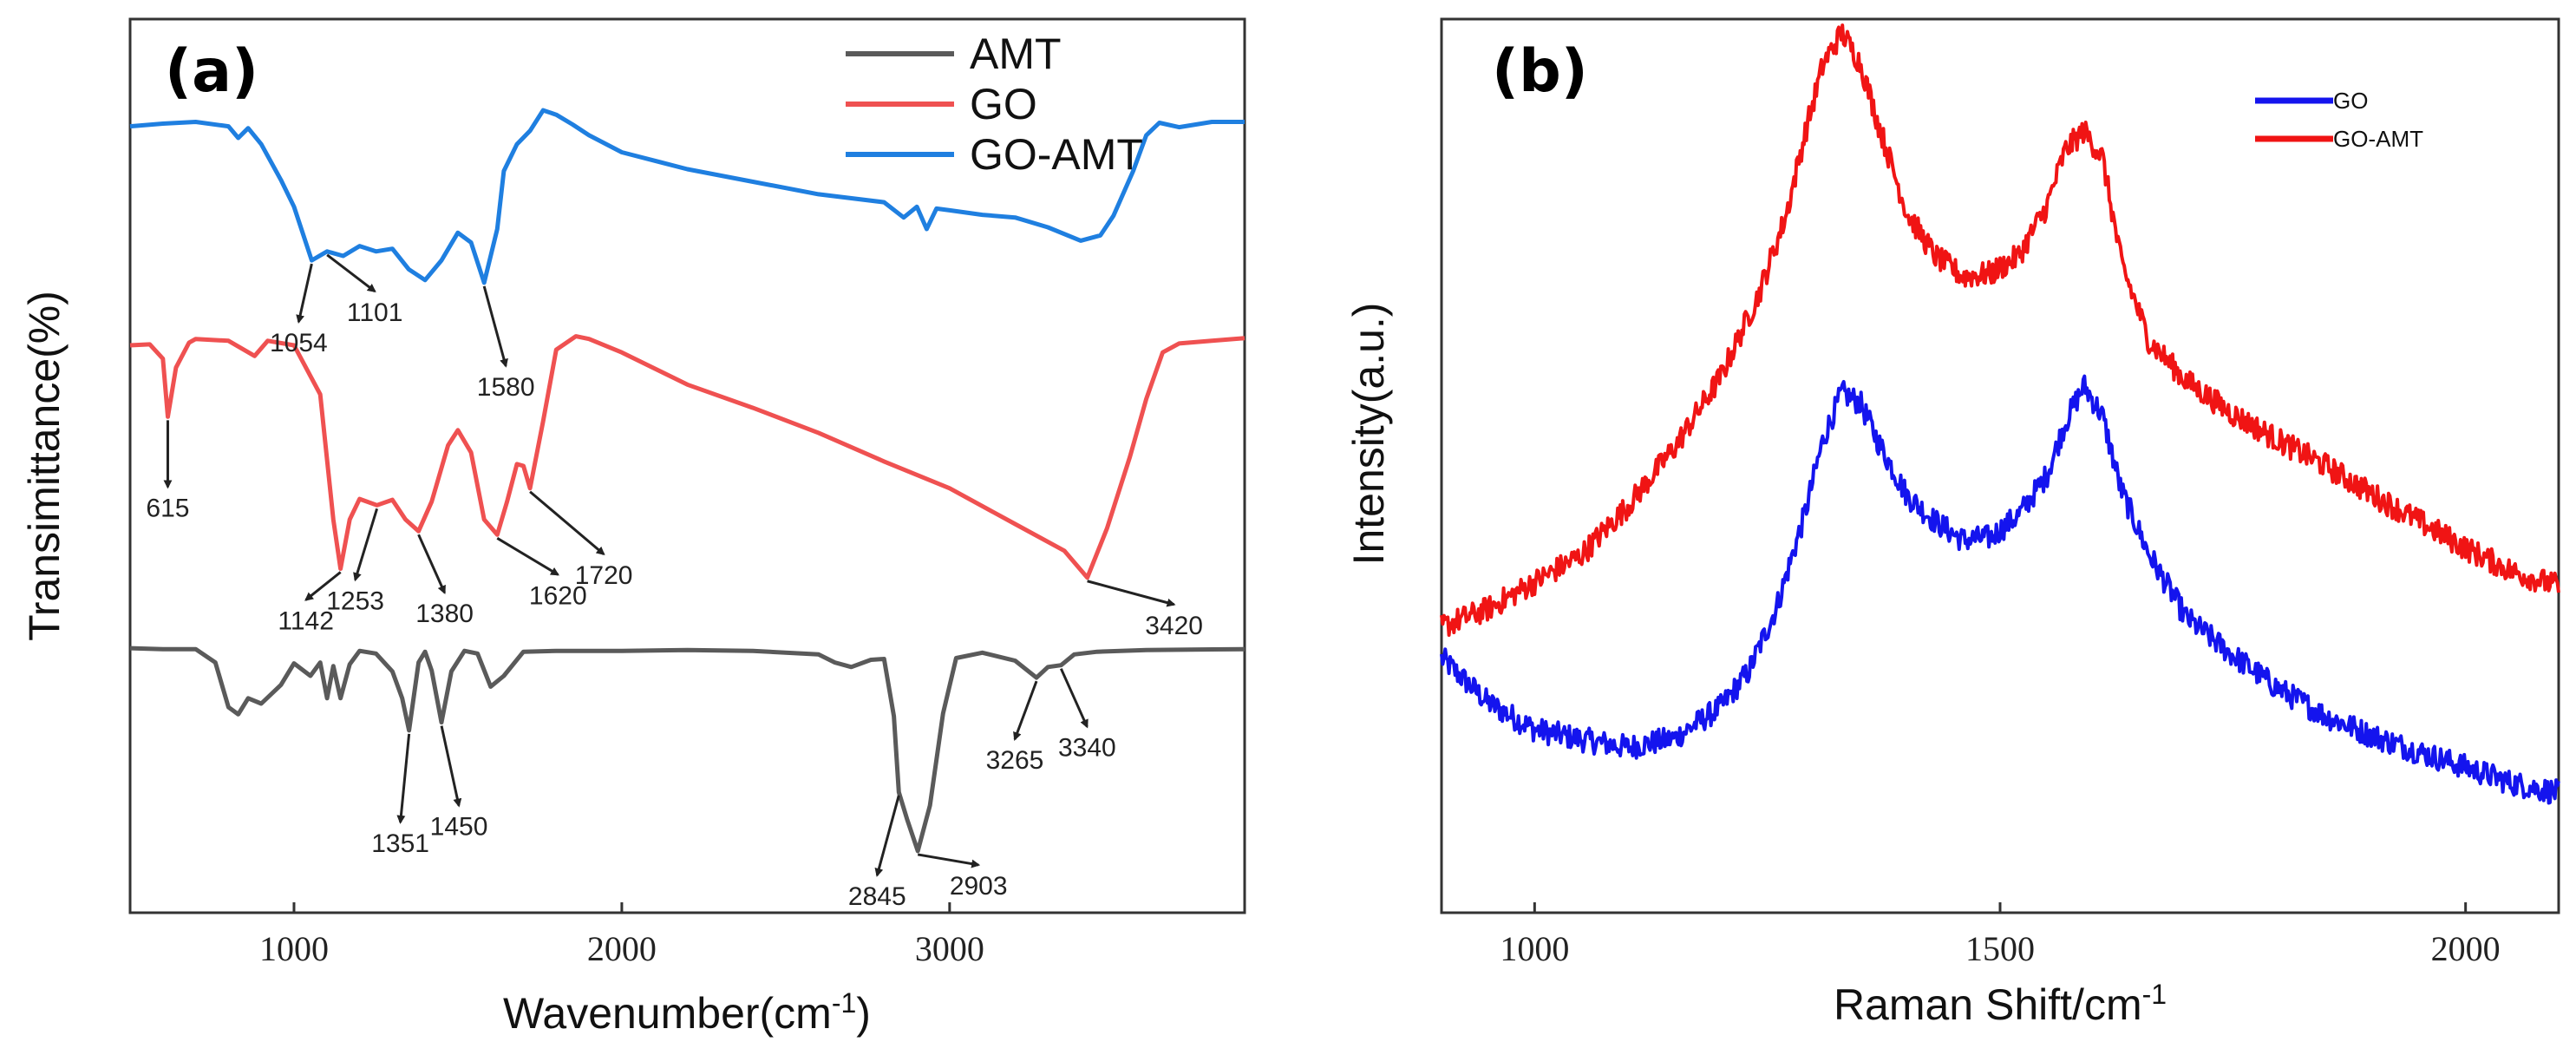  What do you see at coordinates (877, 896) in the screenshot?
I see `peak-label: 2845` at bounding box center [877, 896].